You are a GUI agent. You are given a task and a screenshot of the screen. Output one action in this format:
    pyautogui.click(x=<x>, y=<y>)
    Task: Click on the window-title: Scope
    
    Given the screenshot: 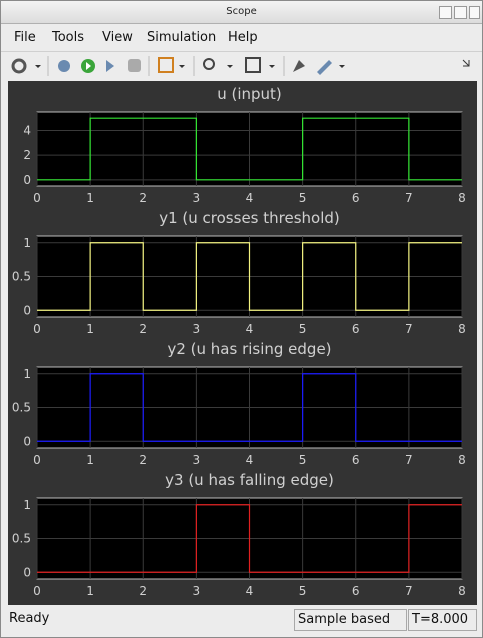 What is the action you would take?
    pyautogui.click(x=241, y=11)
    